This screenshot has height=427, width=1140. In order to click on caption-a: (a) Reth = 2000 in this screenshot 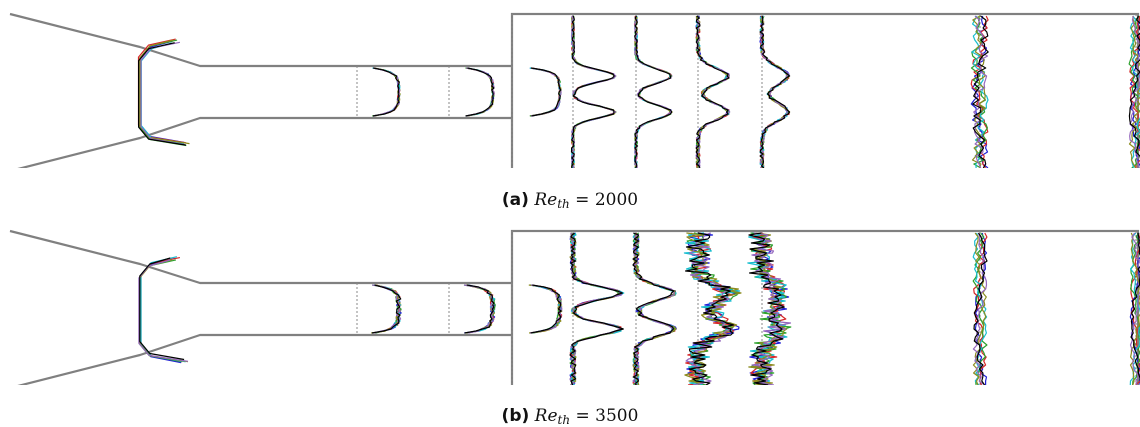, I will do `click(570, 200)`.